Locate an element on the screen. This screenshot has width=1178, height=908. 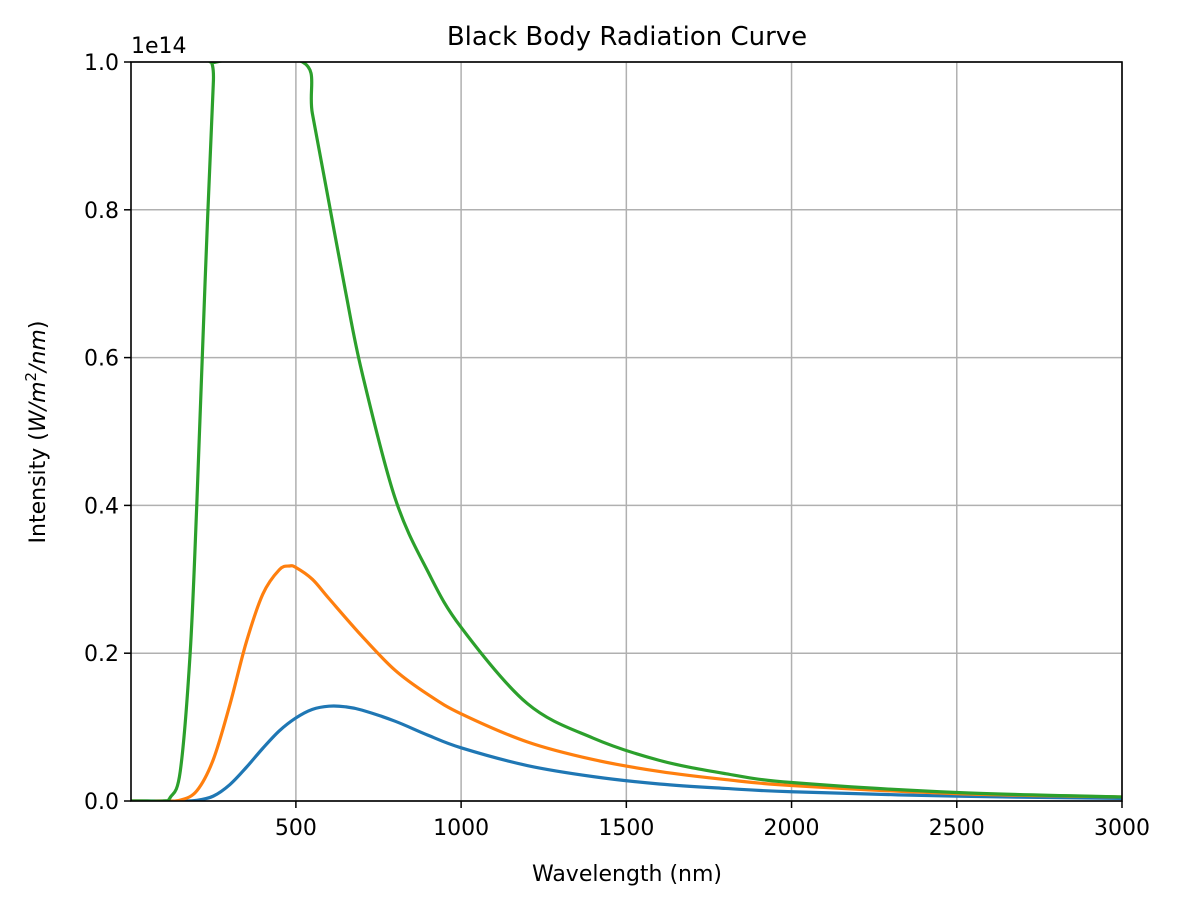
y-tick-label: 0.2 is located at coordinates (101, 654).